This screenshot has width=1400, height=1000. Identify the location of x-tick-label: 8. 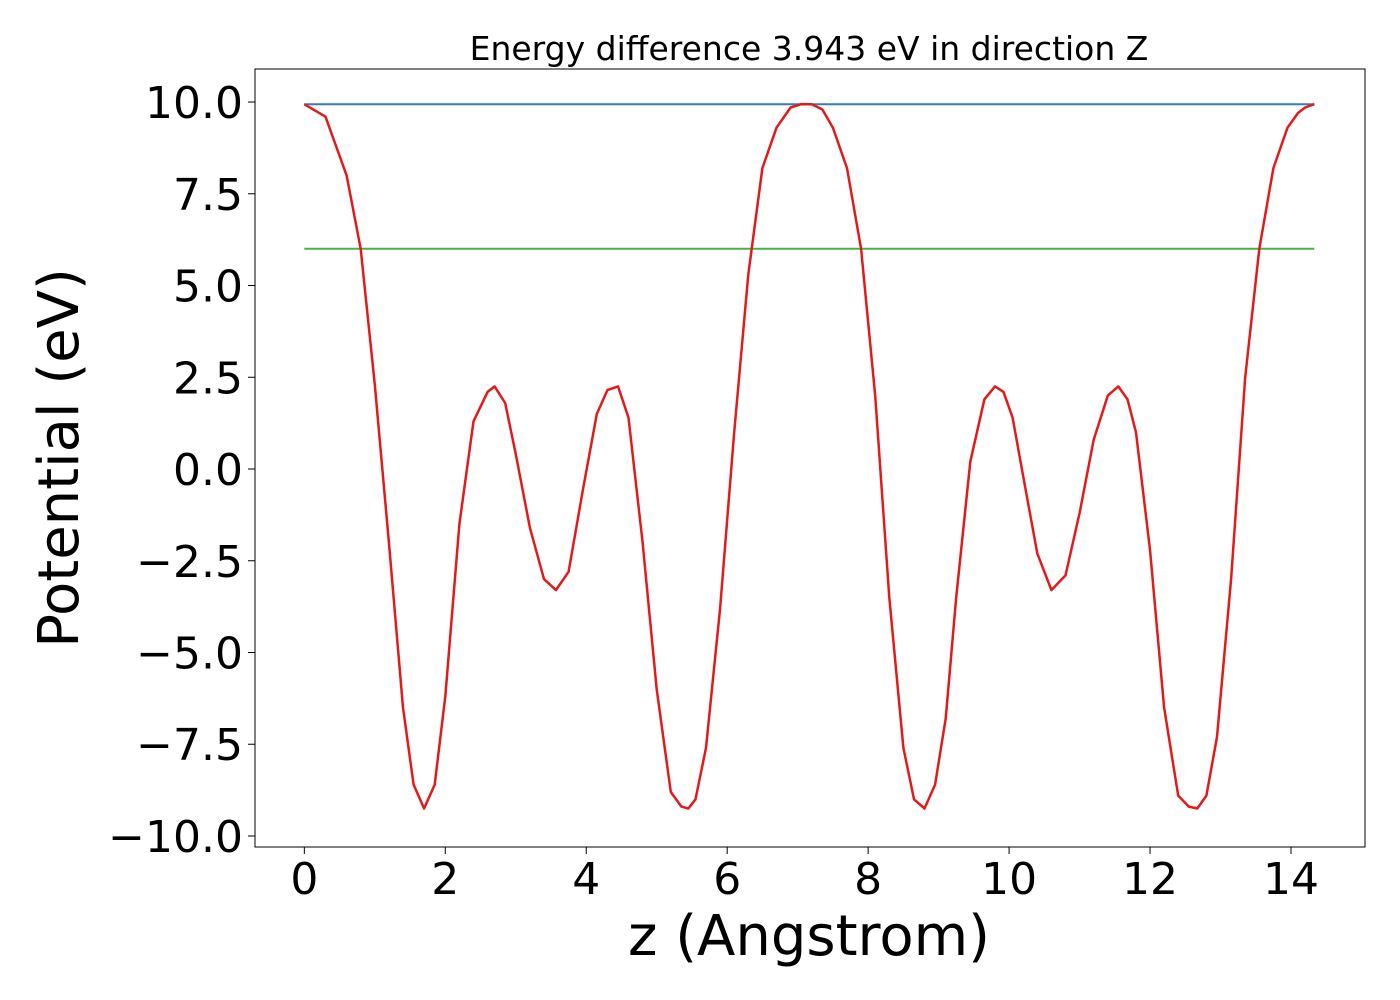
(868, 879).